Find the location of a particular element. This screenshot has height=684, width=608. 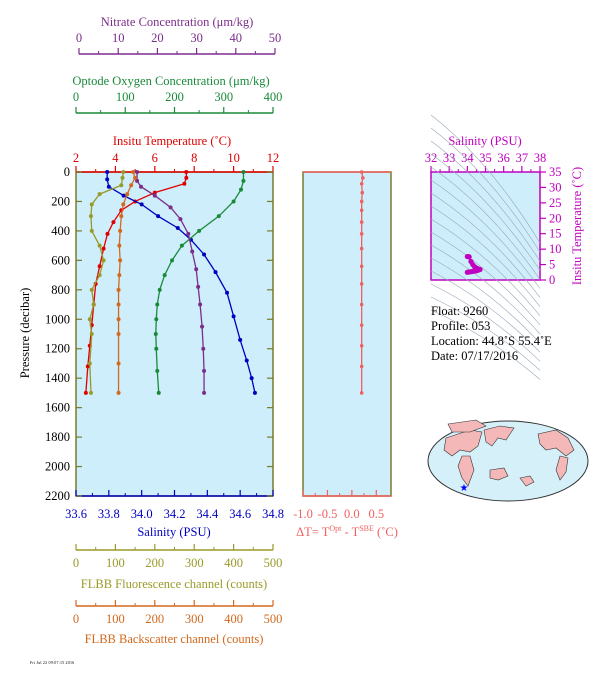

ts-salinity-tick-label: 37 is located at coordinates (522, 158).